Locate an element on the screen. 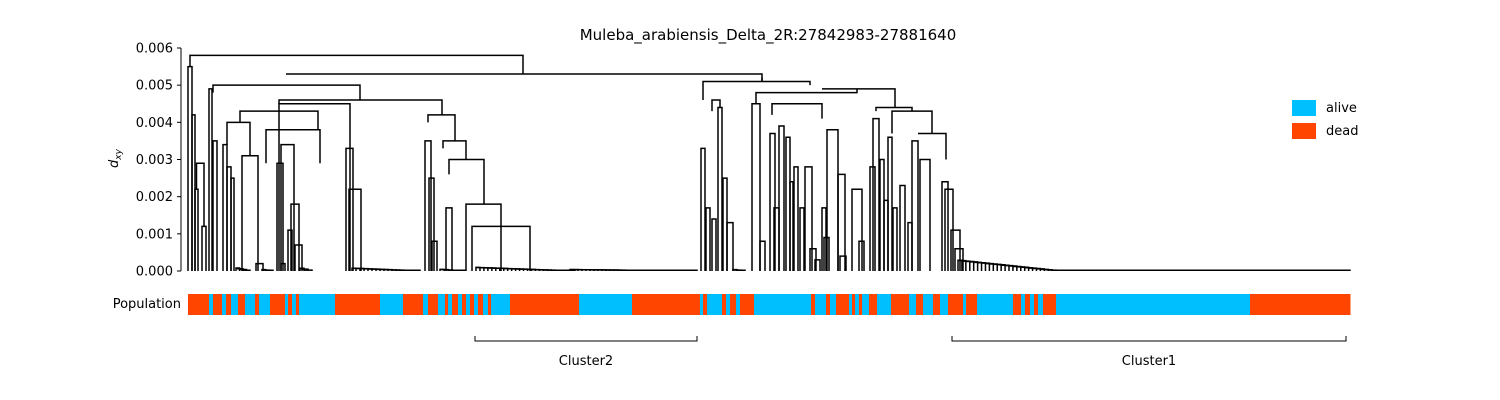  y-tick-label: 0.002 is located at coordinates (154, 197).